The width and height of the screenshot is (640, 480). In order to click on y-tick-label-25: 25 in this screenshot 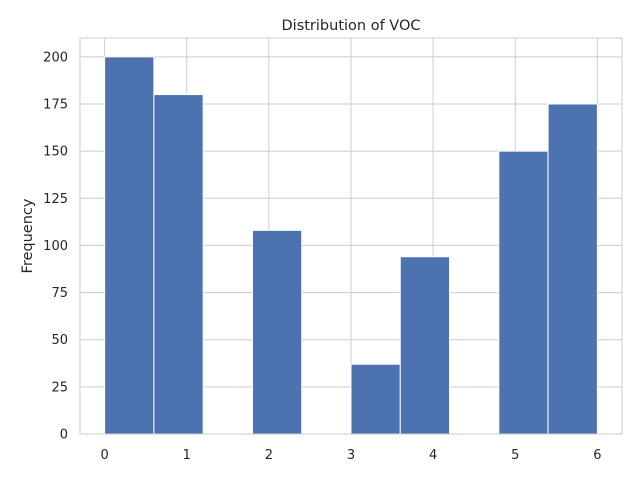, I will do `click(59, 387)`.